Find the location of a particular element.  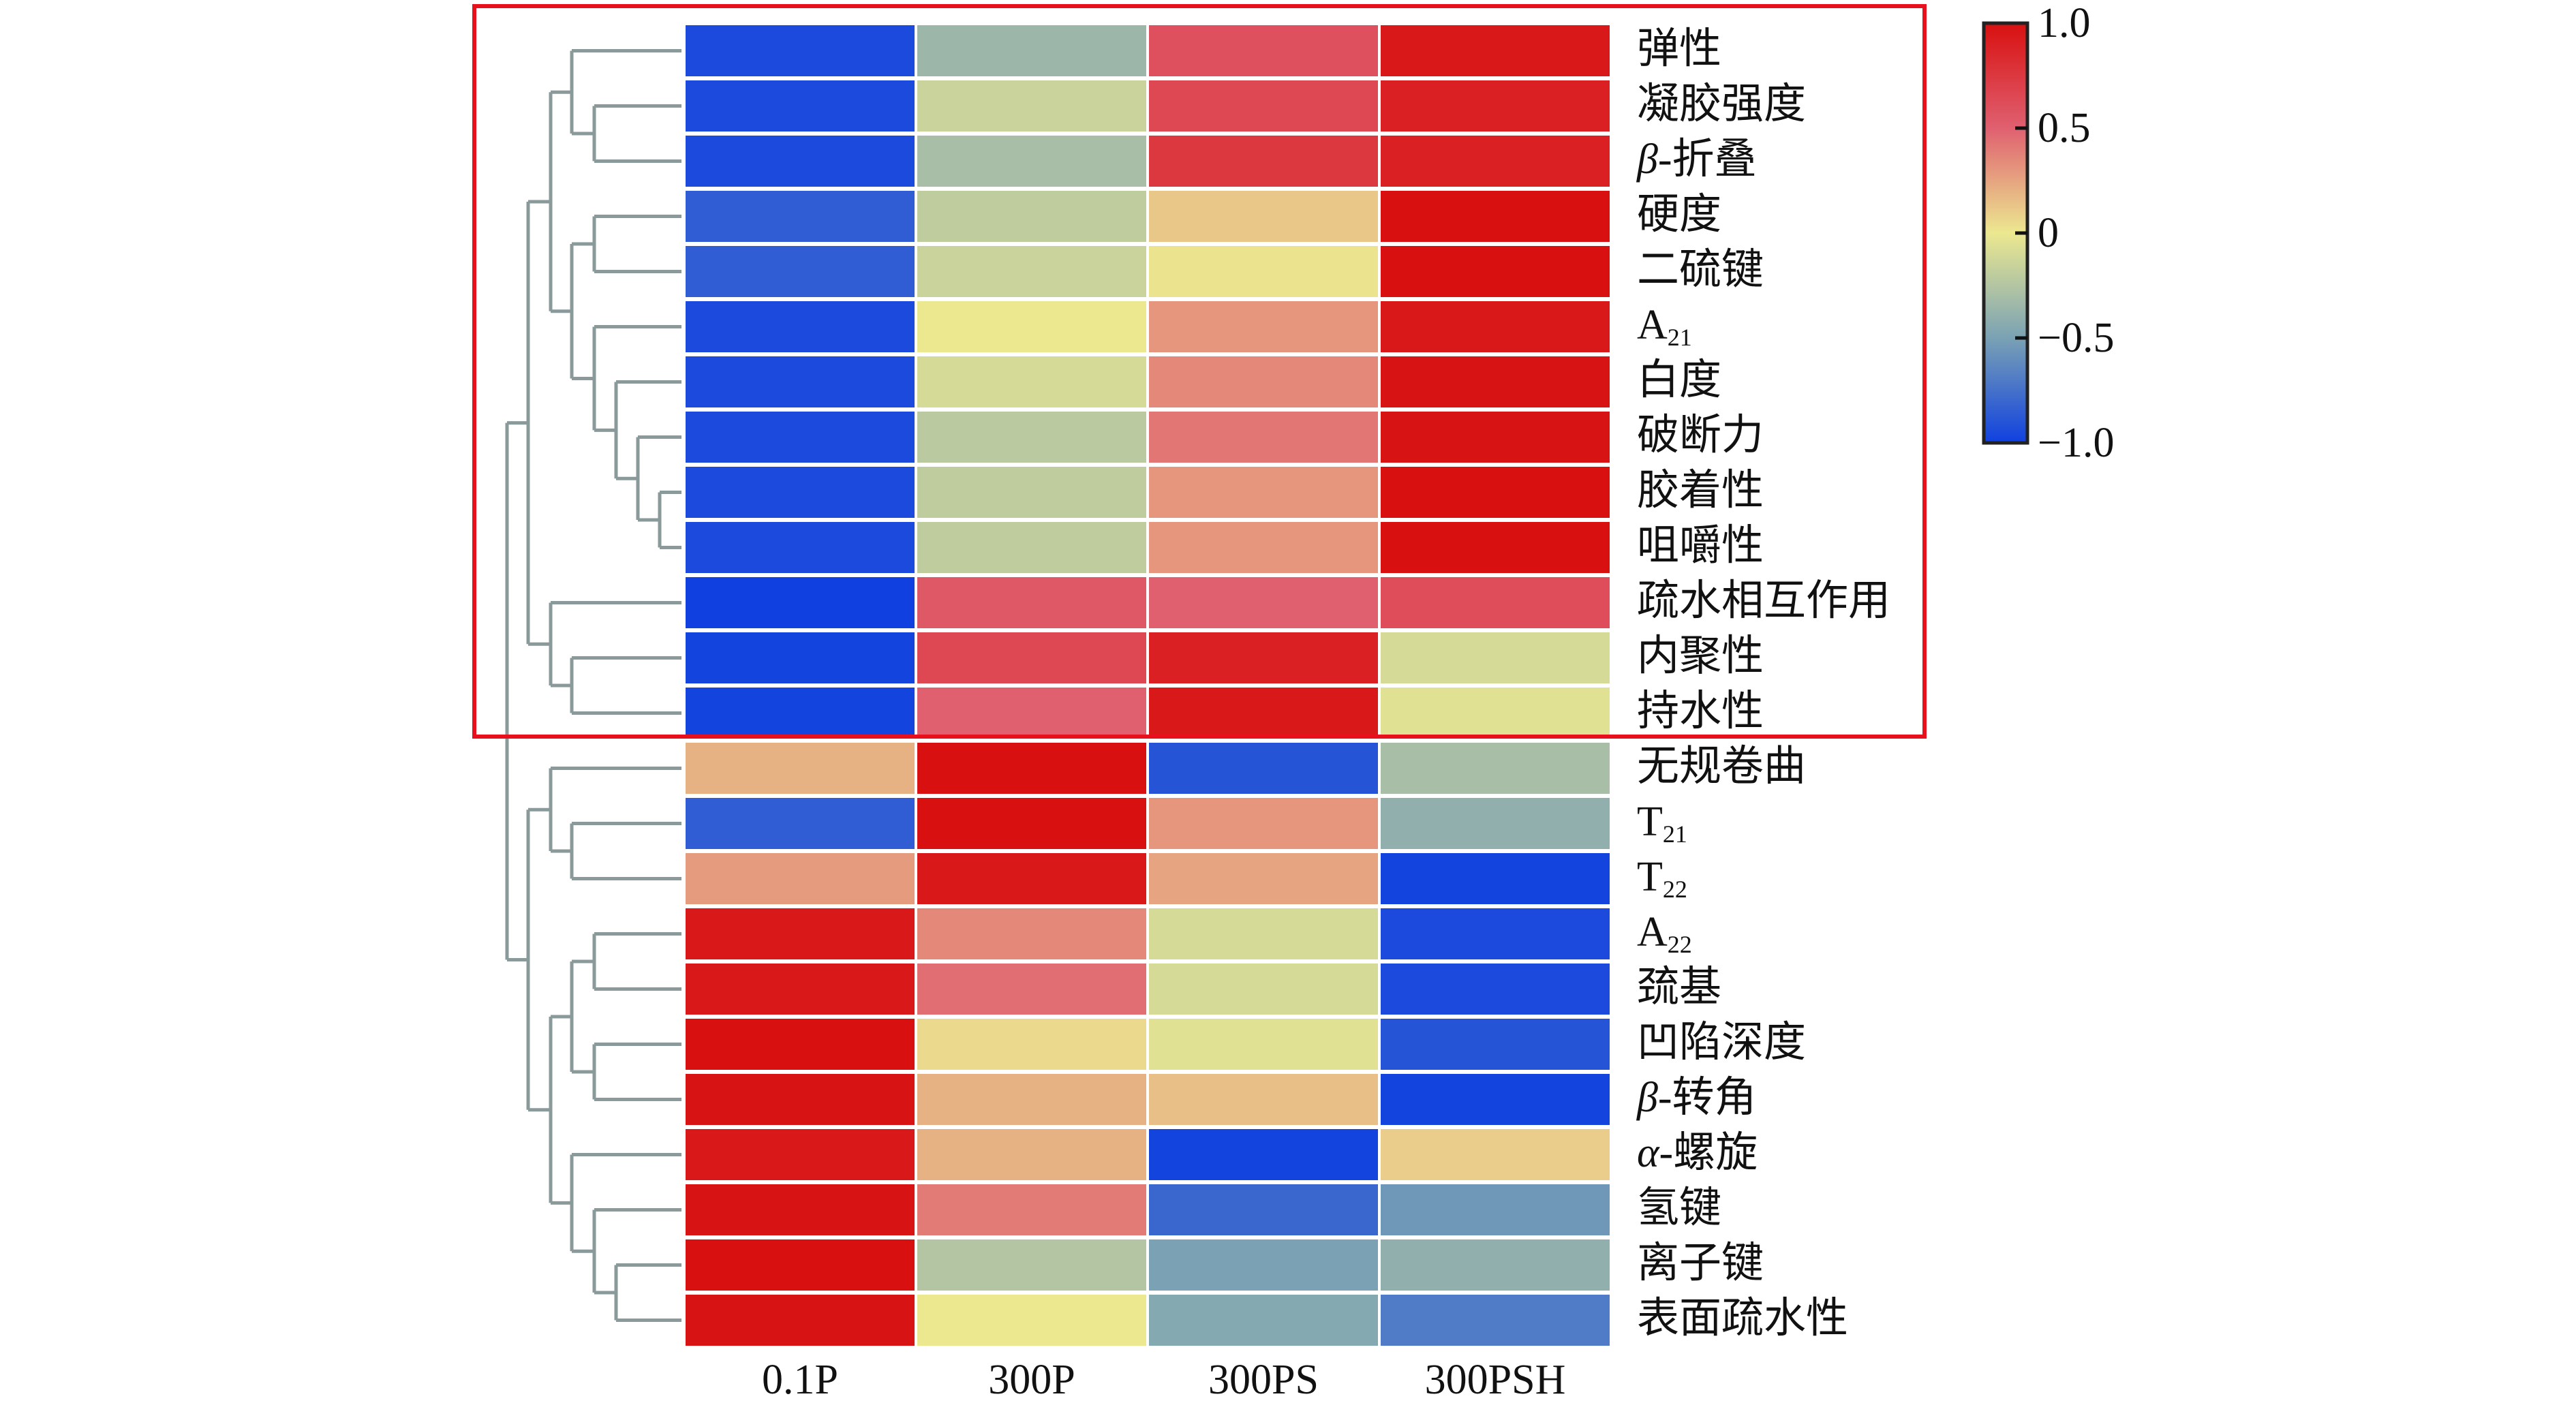

row-label: 胶着性 is located at coordinates (1700, 491).